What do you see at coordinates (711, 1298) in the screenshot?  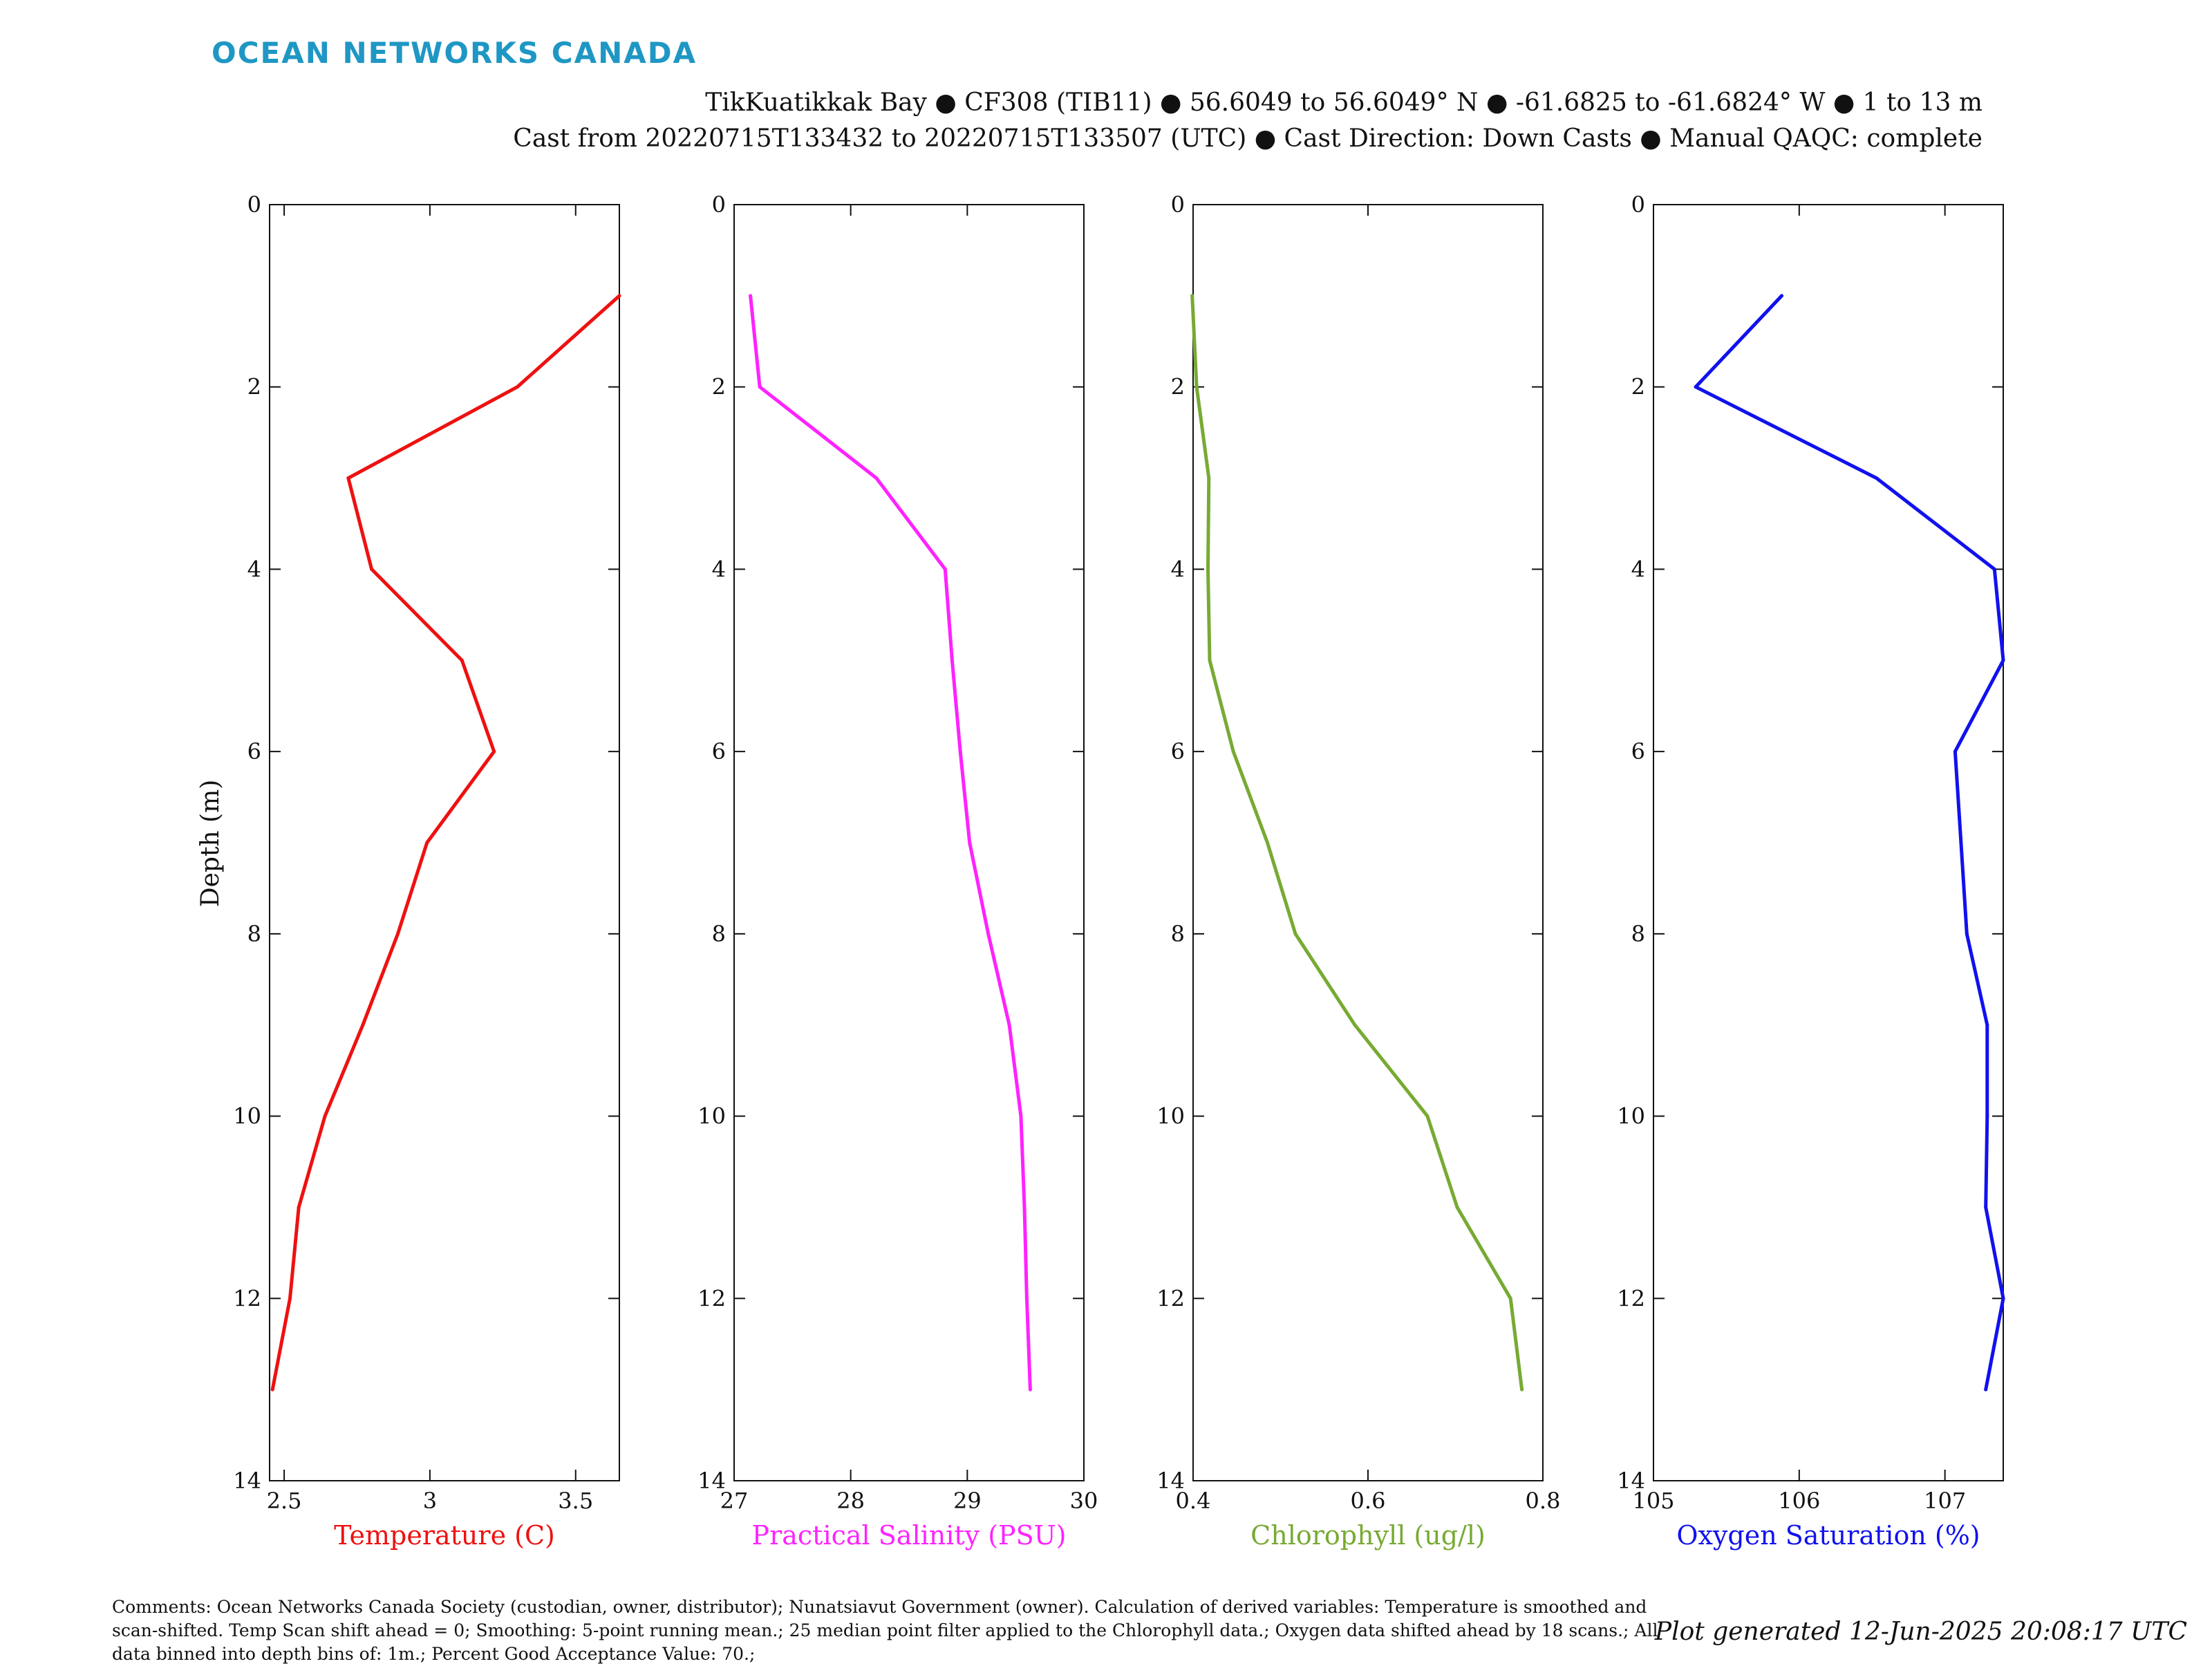 I see `salinity-ytick-label: 12` at bounding box center [711, 1298].